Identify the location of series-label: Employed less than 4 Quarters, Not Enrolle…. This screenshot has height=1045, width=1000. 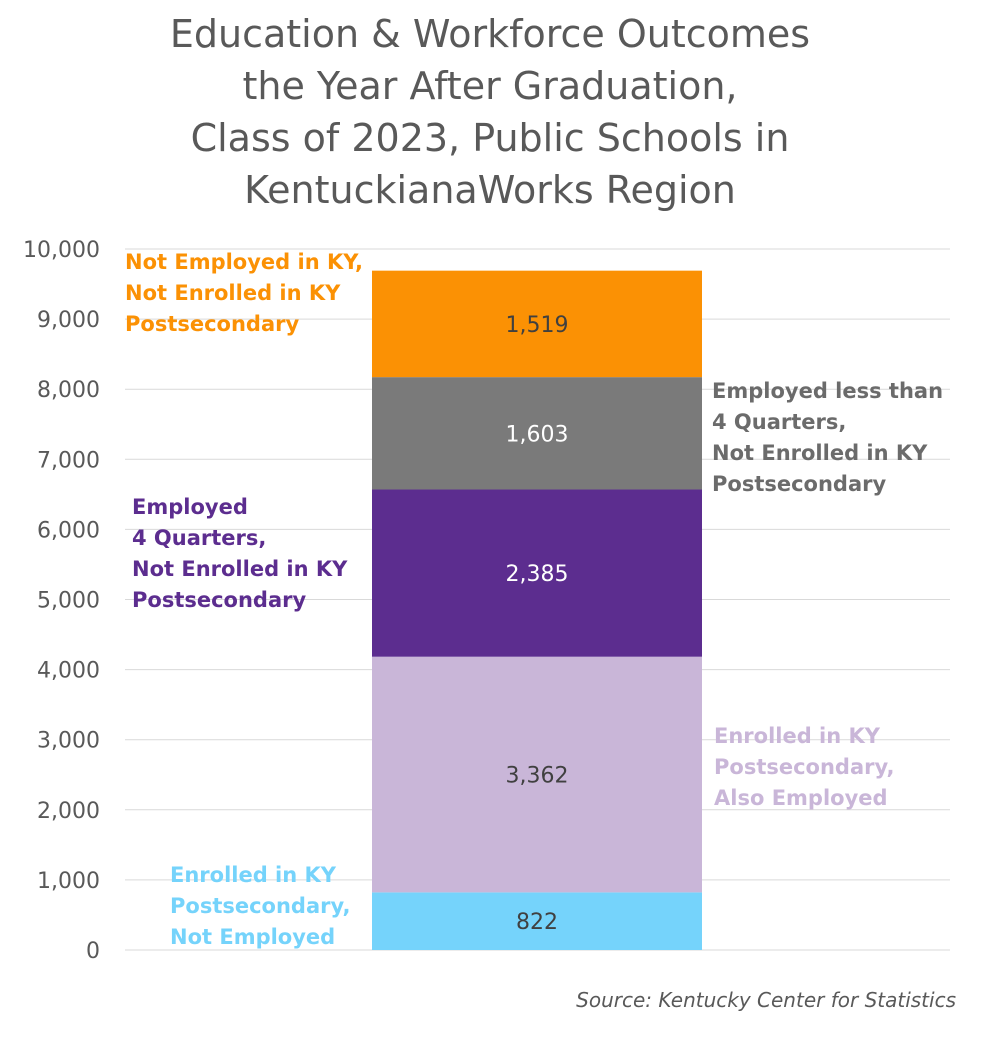
(827, 437).